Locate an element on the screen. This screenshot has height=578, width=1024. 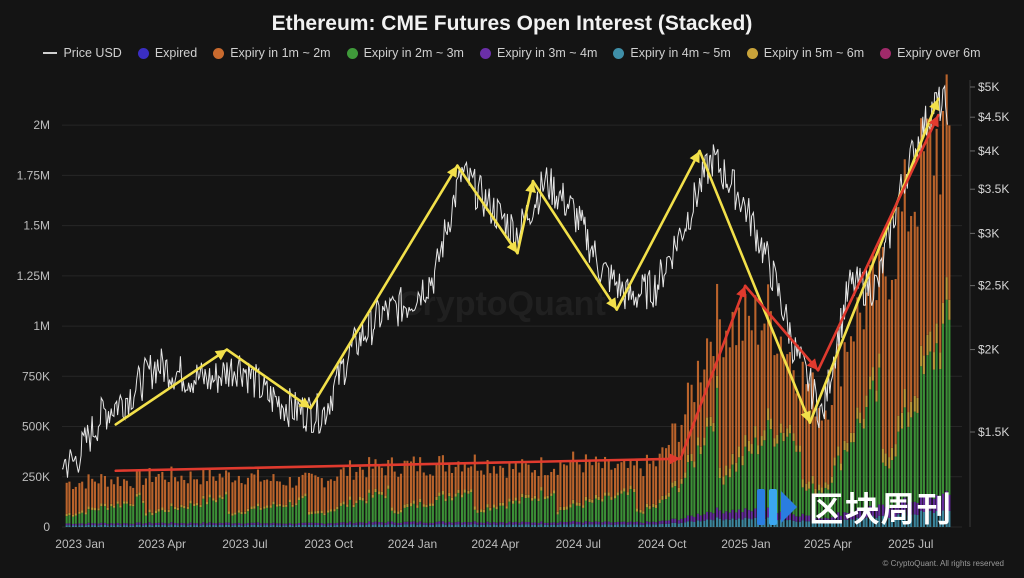
y-left-tick-label: 0 is located at coordinates (46, 527).